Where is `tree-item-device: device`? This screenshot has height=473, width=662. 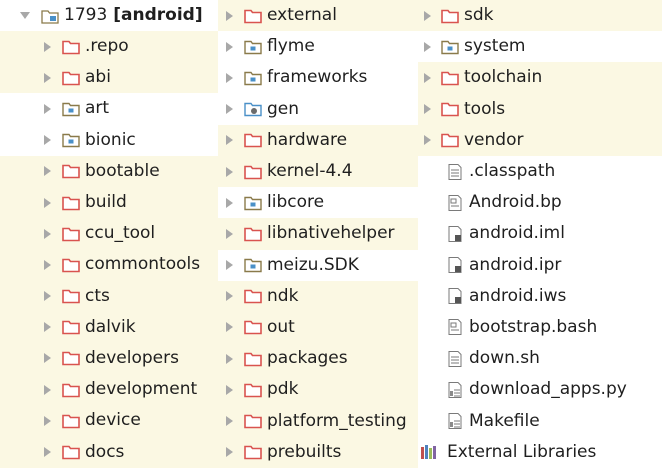
tree-item-device: device is located at coordinates (109, 421).